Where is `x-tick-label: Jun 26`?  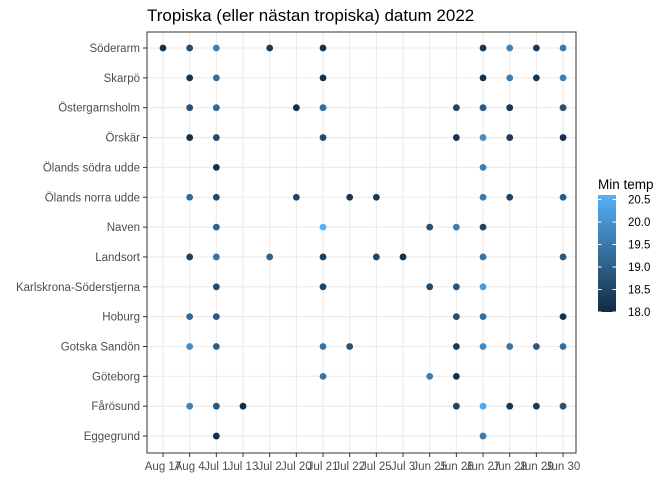
x-tick-label: Jun 26 is located at coordinates (456, 467).